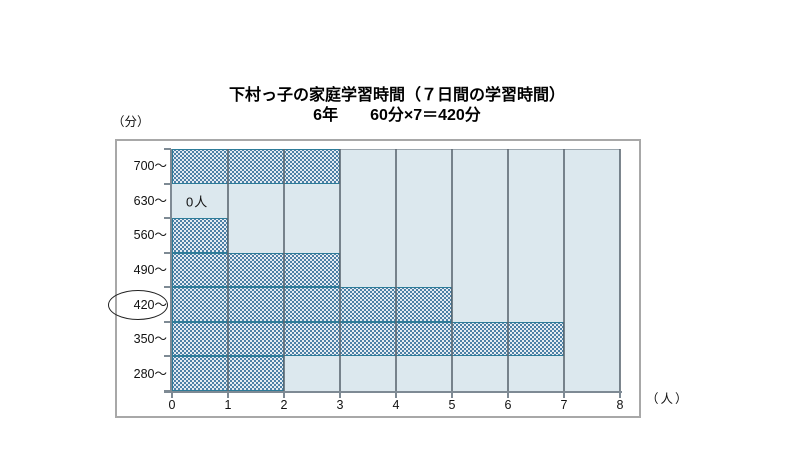 This screenshot has width=794, height=459. I want to click on y-axis-label-280～: 280～, so click(150, 373).